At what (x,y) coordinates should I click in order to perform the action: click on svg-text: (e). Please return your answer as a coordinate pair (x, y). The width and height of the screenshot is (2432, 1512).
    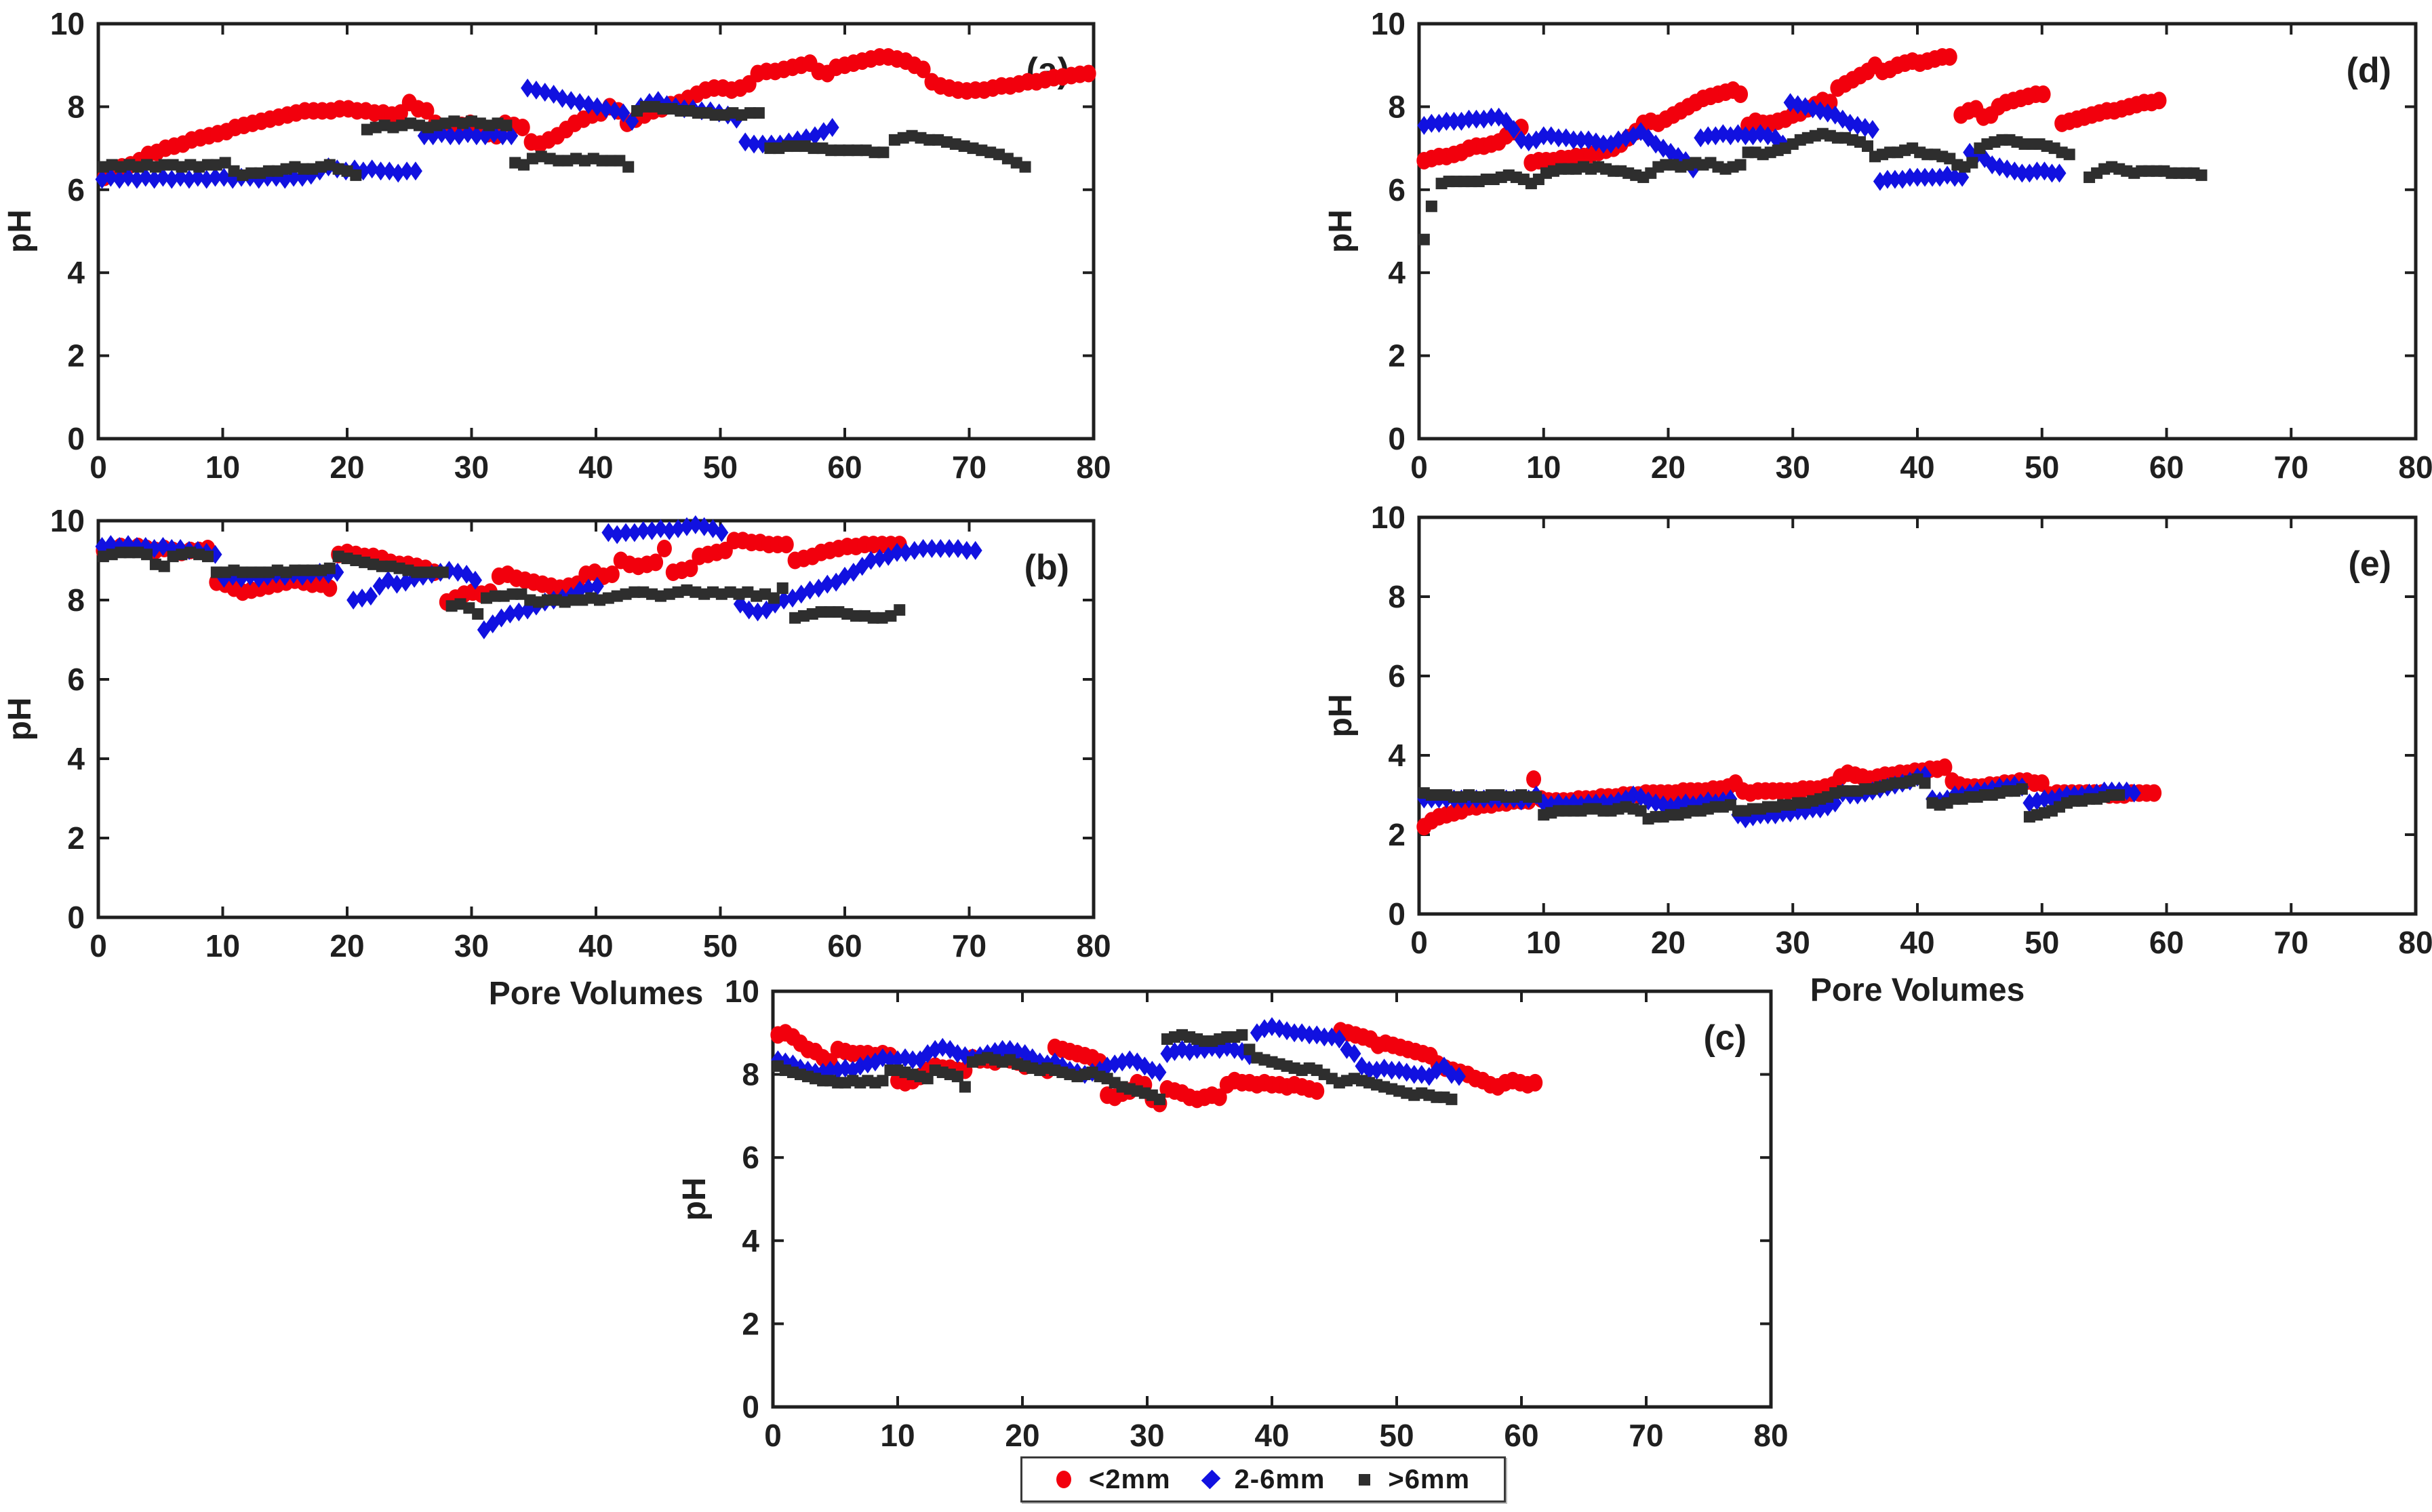
    Looking at the image, I should click on (2369, 564).